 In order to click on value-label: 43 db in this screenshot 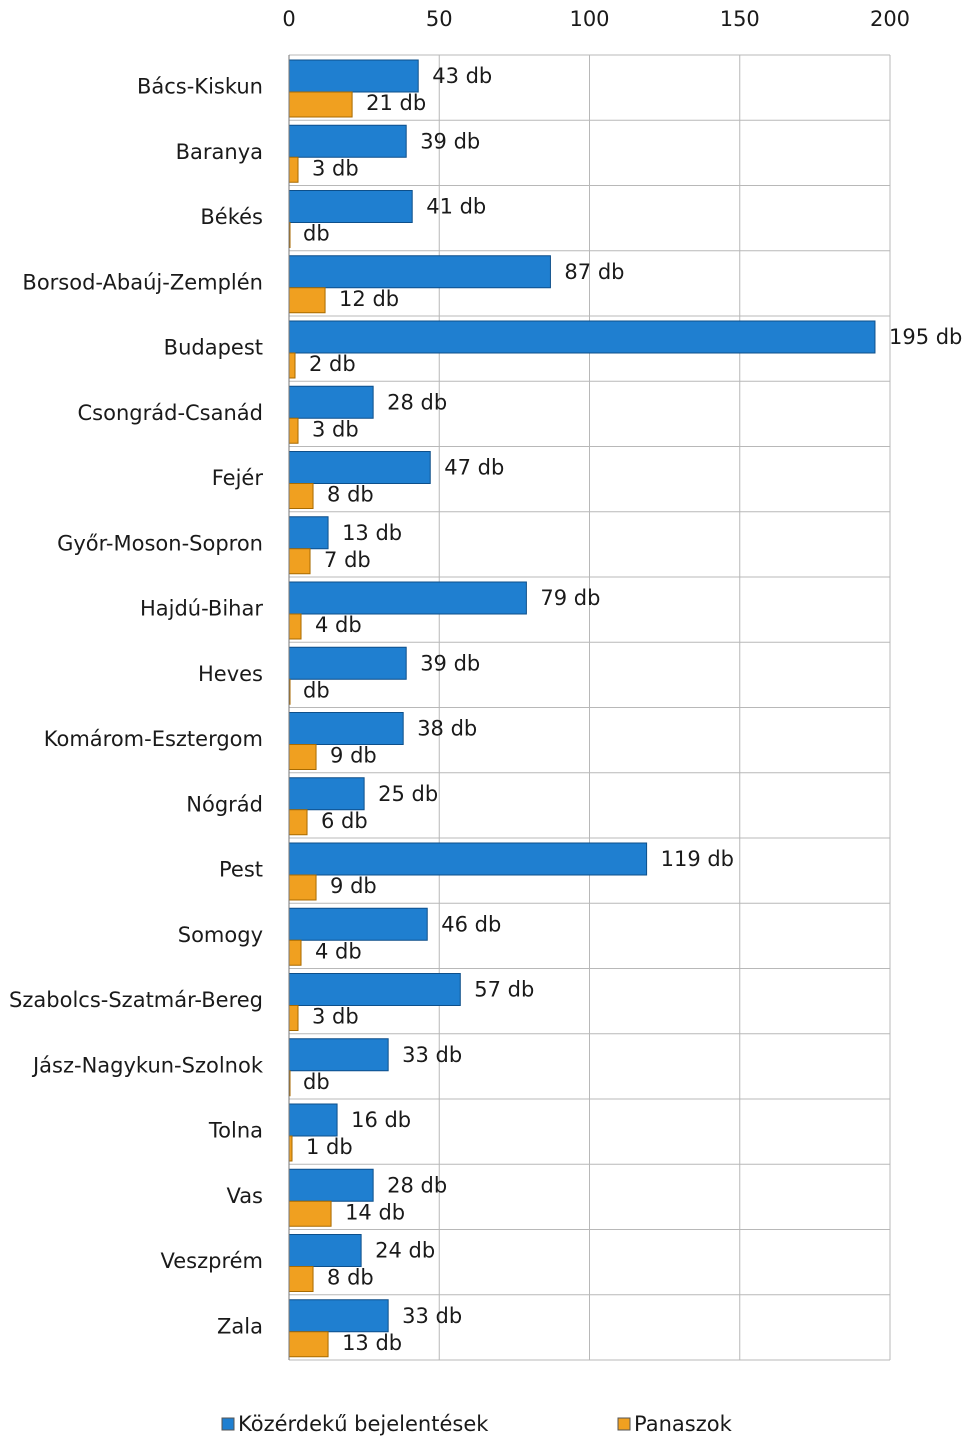, I will do `click(462, 76)`.